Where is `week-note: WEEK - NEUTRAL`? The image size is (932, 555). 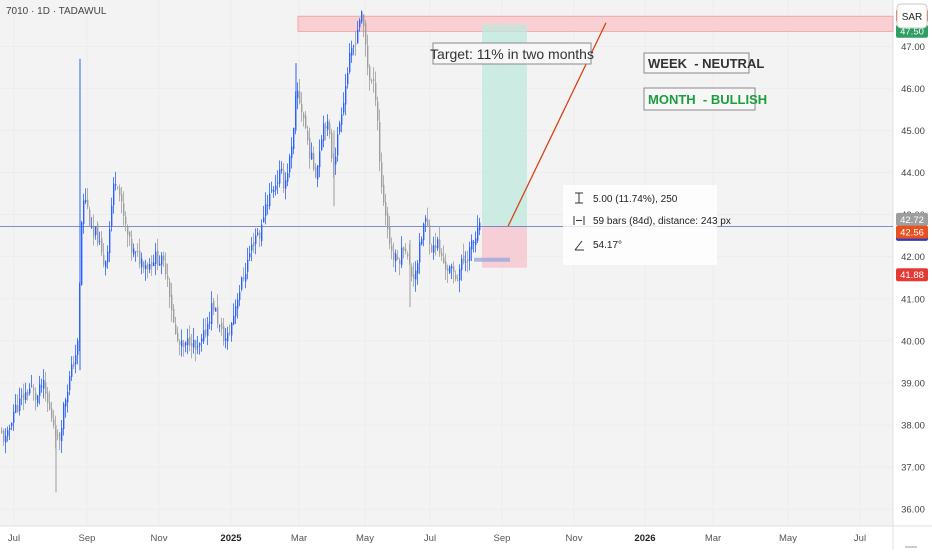
week-note: WEEK - NEUTRAL is located at coordinates (703, 63).